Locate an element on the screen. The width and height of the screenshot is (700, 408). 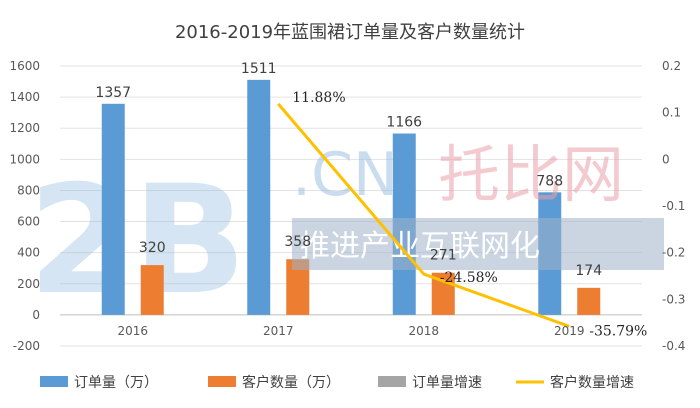
data-label-orders: 1511 is located at coordinates (259, 69).